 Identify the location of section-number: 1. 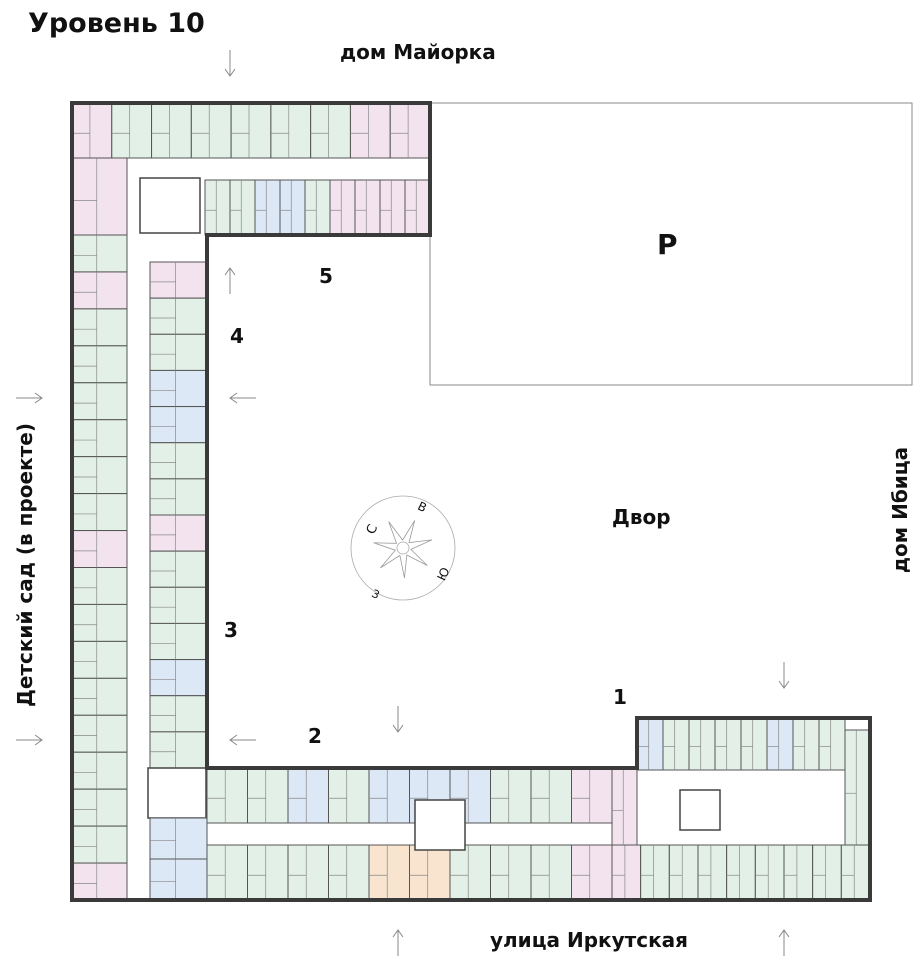
(620, 697).